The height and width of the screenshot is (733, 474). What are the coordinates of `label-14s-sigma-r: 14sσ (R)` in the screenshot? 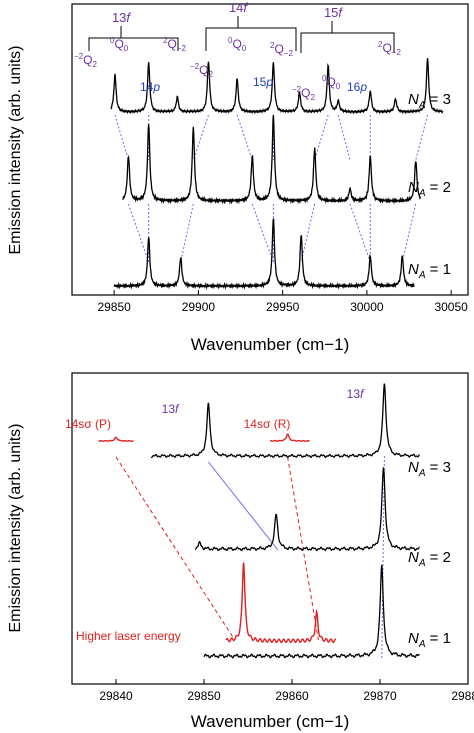 It's located at (267, 424).